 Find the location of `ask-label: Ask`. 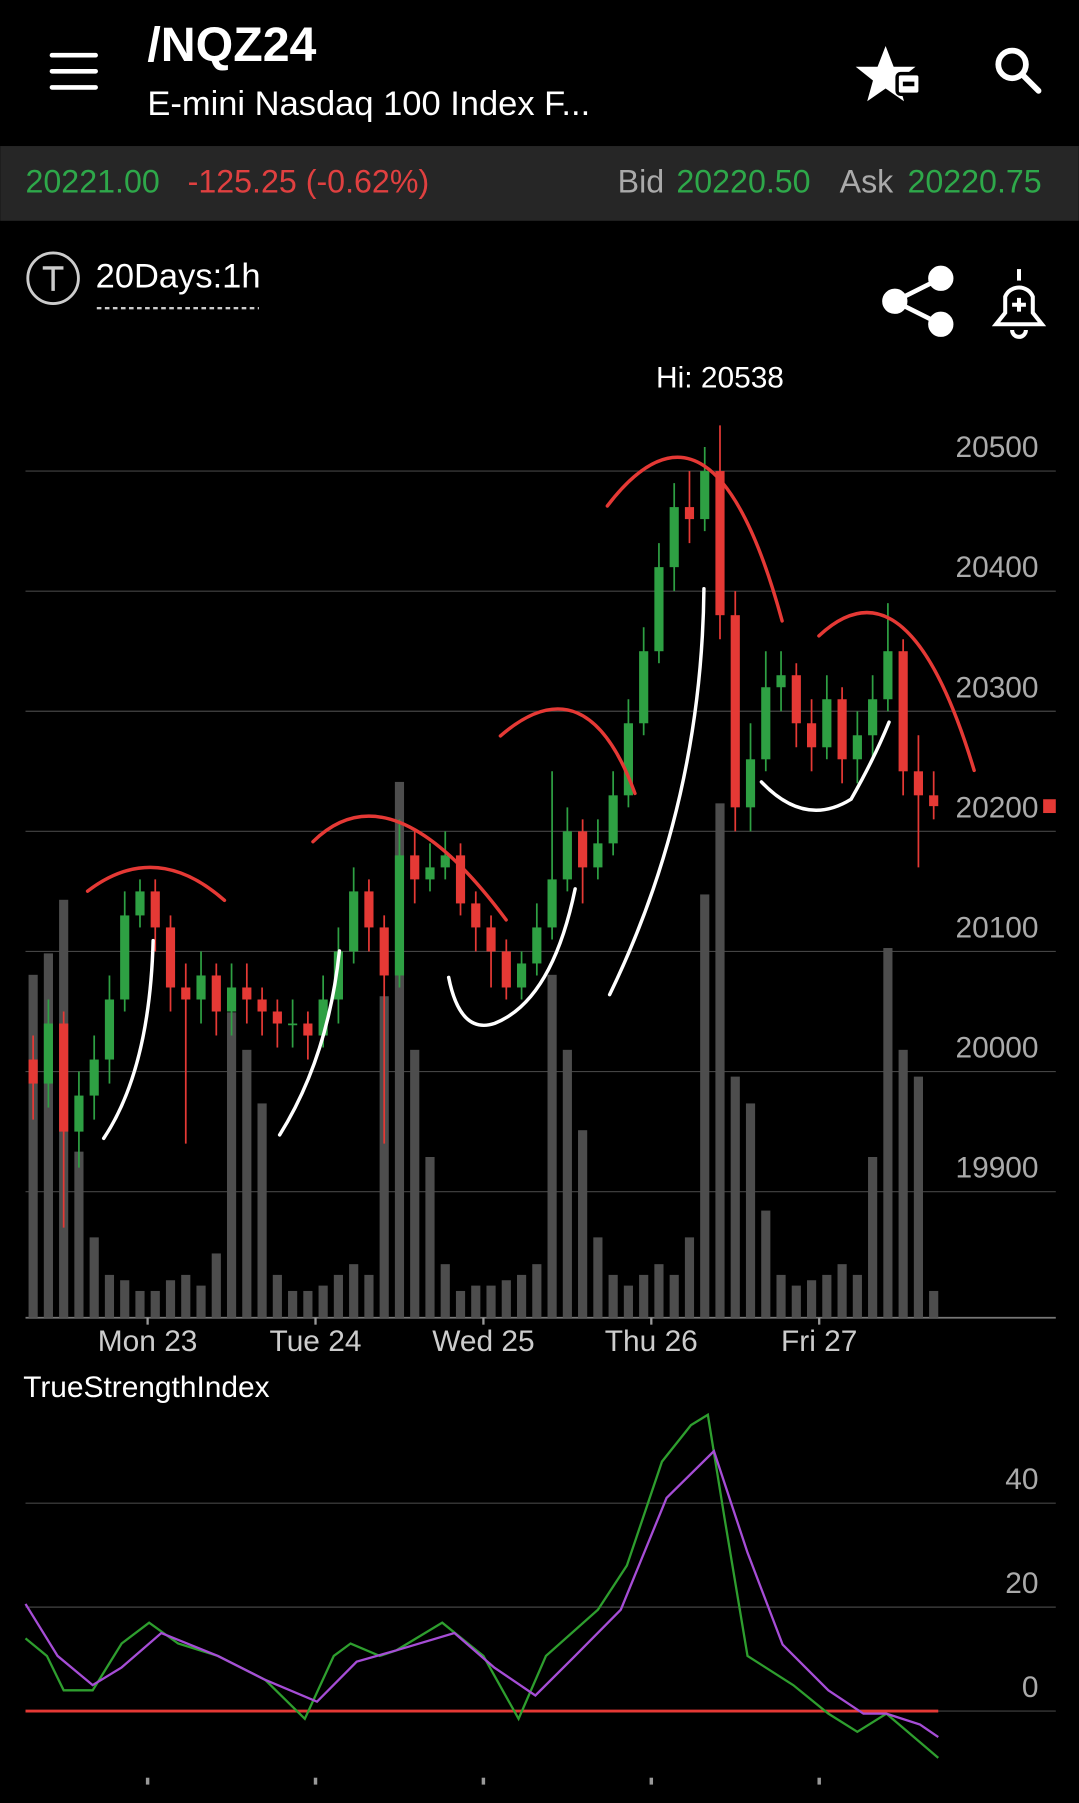

ask-label: Ask is located at coordinates (867, 181).